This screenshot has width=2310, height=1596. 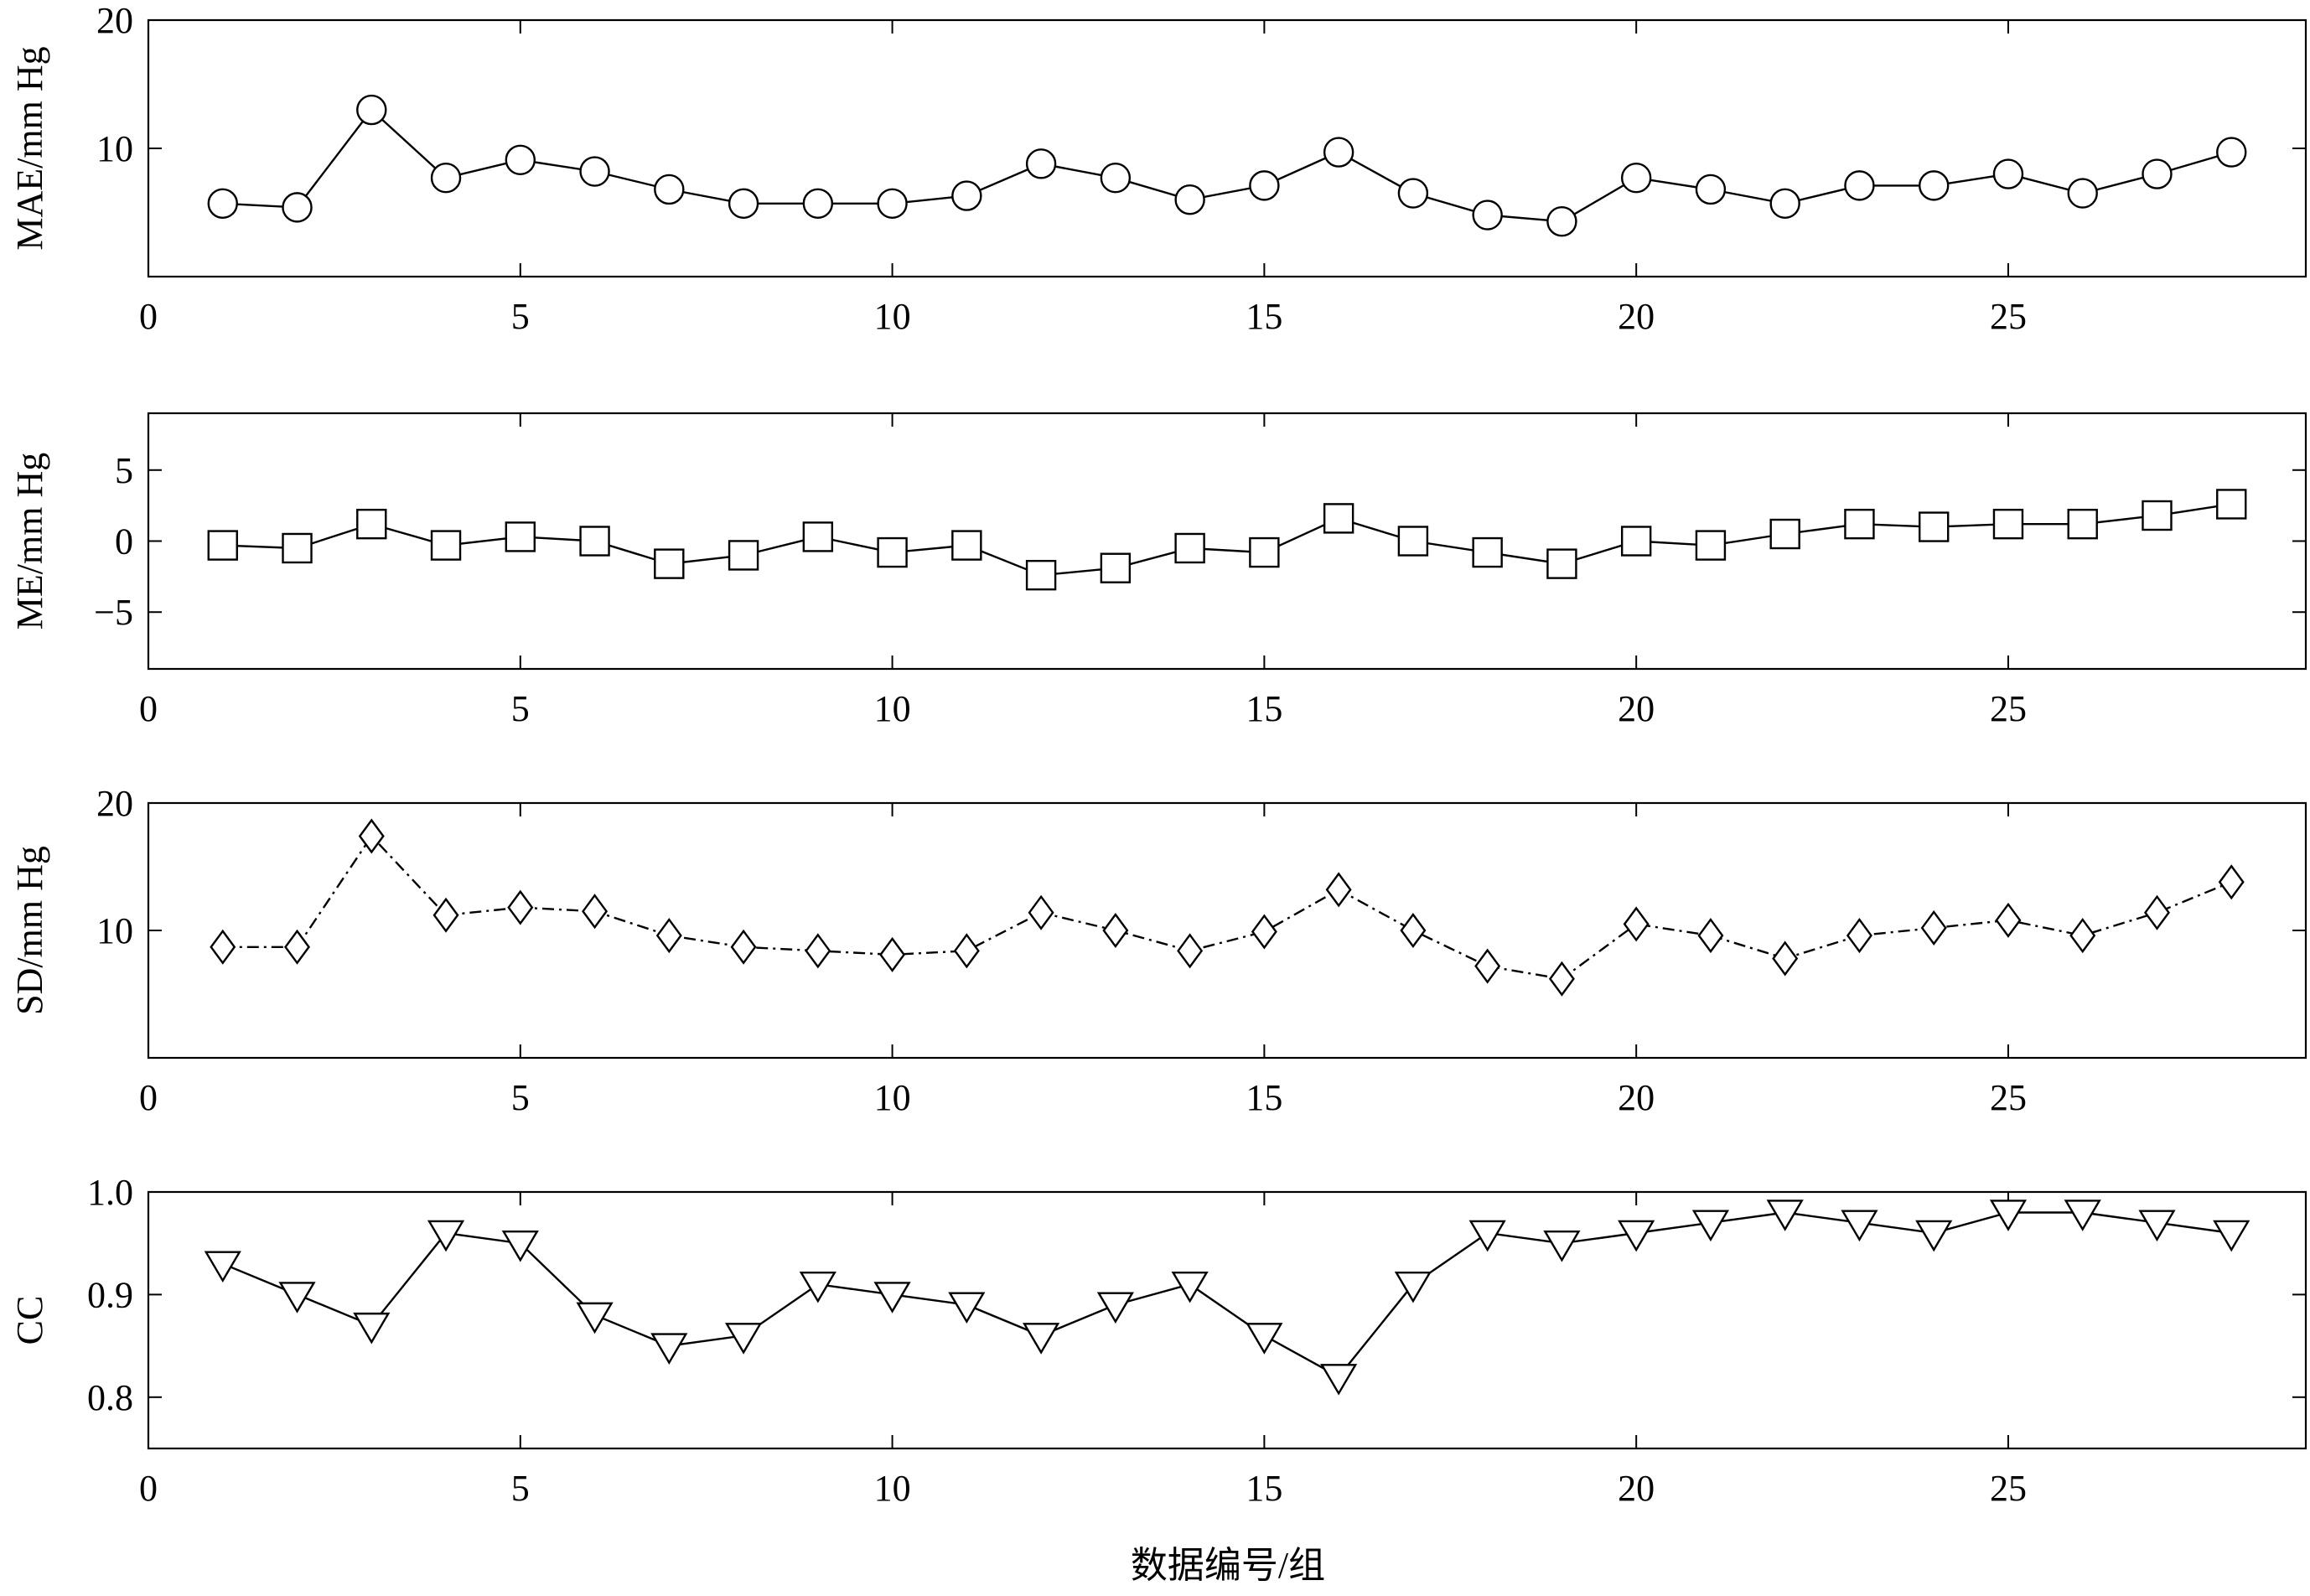 I want to click on y-tick-label: 20, so click(x=114, y=20).